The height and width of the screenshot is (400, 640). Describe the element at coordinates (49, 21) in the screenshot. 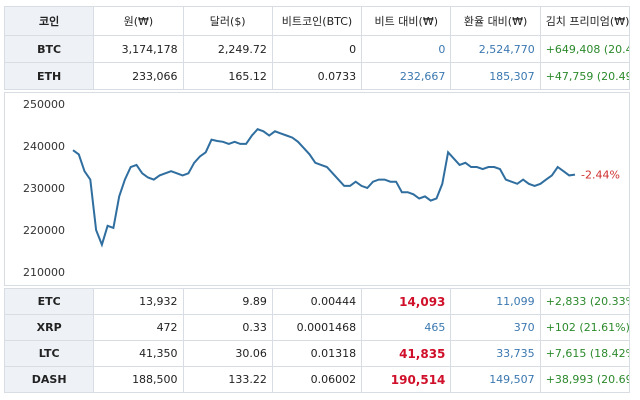

I see `table-cell: 코인` at that location.